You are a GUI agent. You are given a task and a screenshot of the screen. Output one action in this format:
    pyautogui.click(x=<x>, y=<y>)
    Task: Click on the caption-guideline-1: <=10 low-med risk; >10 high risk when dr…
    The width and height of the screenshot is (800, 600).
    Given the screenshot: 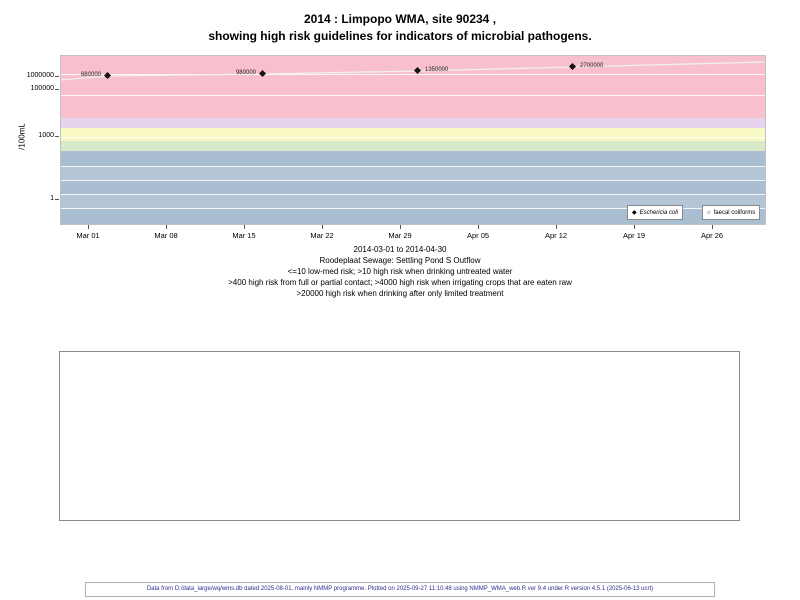 What is the action you would take?
    pyautogui.click(x=400, y=271)
    